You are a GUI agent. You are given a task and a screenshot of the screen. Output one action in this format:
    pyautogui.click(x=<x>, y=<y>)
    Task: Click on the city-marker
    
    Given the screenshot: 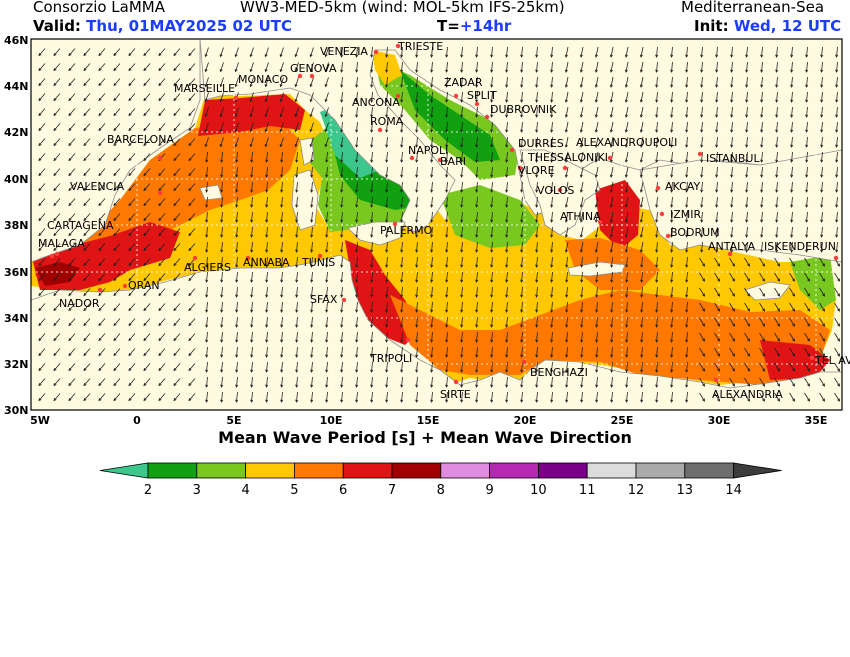 What is the action you would take?
    pyautogui.click(x=456, y=96)
    